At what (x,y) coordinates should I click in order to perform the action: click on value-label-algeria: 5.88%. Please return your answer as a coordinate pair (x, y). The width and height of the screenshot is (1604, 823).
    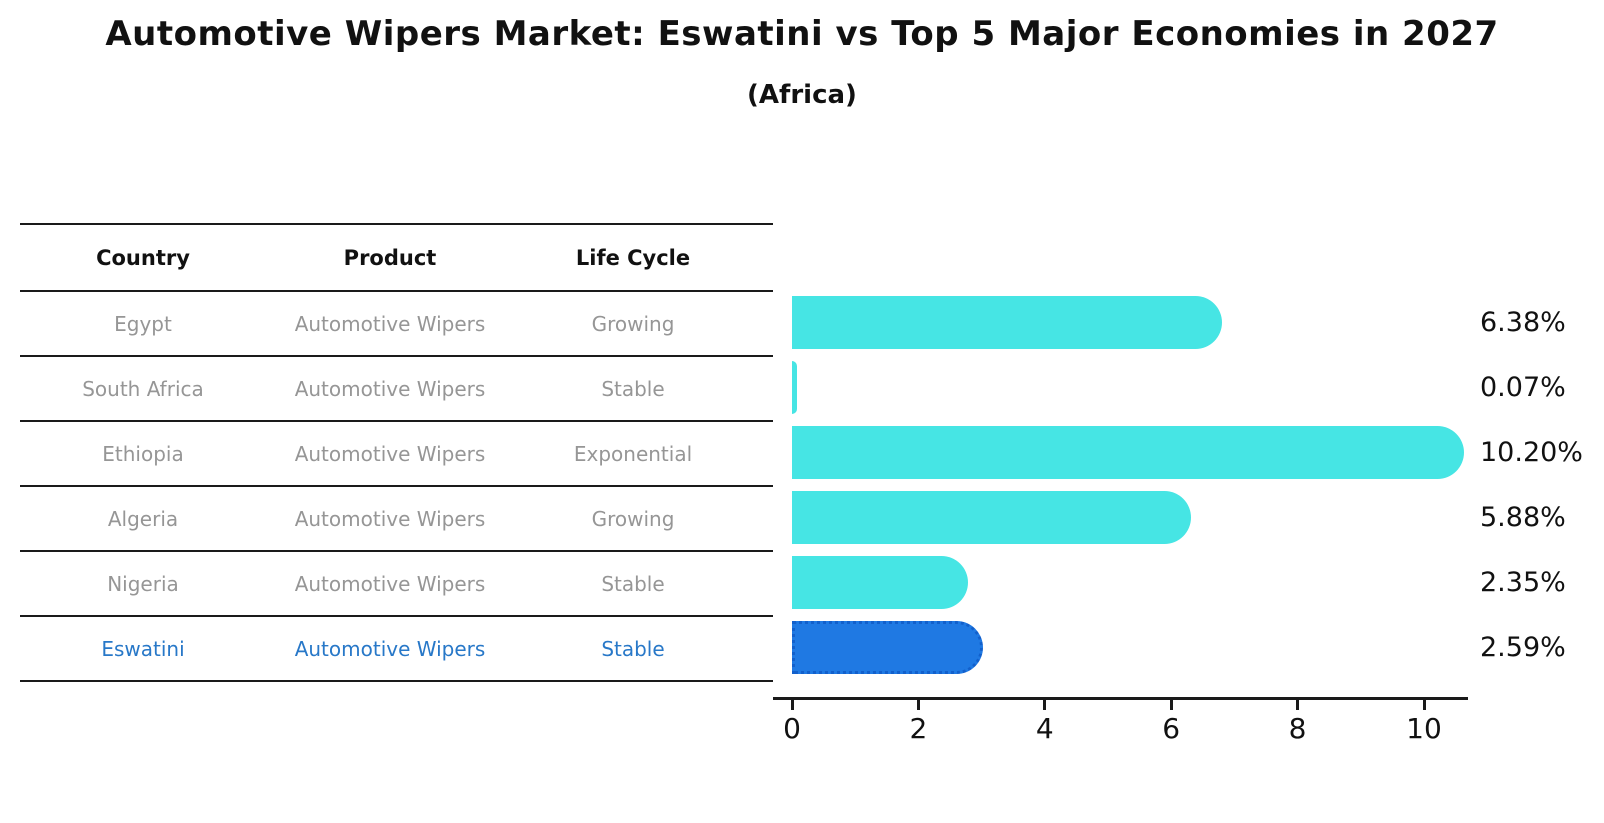
    Looking at the image, I should click on (1523, 517).